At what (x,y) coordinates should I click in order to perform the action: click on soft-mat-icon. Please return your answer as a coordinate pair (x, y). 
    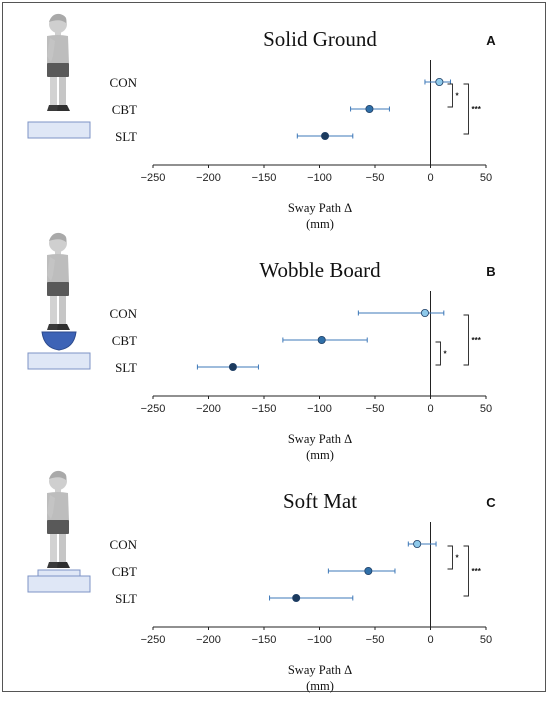
    Looking at the image, I should click on (59, 573).